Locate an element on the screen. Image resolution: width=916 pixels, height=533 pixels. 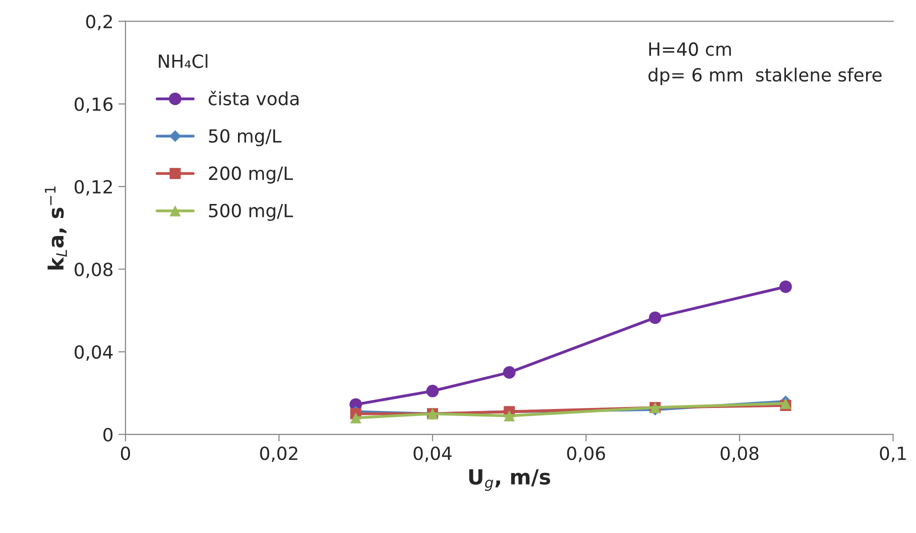
y-axis-title: k$_{L}$a, s$^{−1}$ is located at coordinates (55, 228).